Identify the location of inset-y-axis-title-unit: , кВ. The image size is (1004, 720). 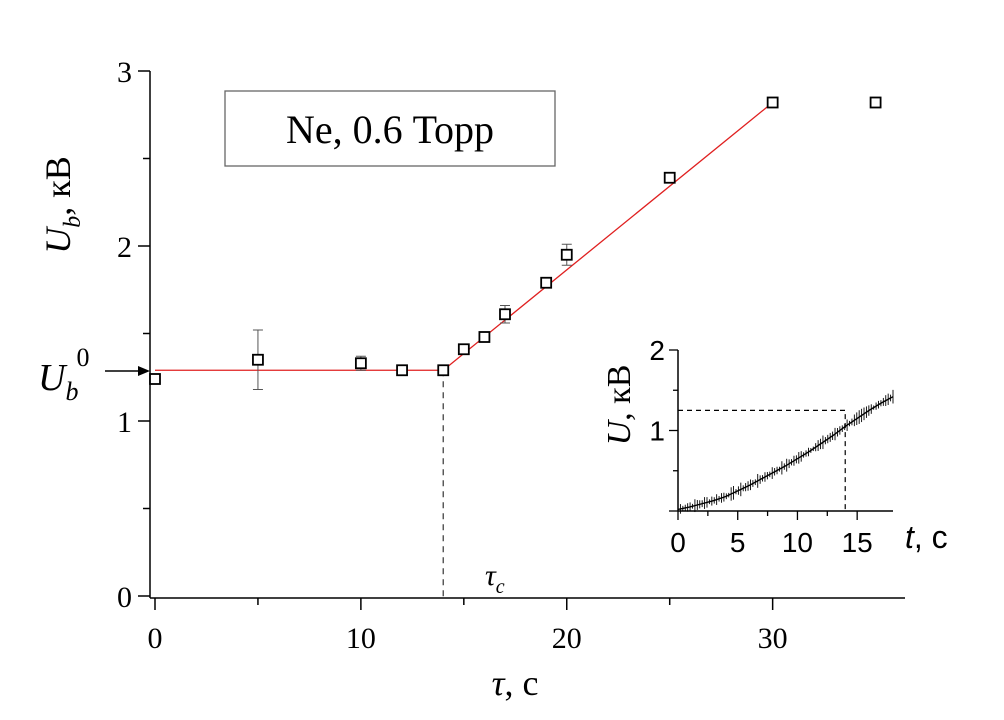
(619, 393).